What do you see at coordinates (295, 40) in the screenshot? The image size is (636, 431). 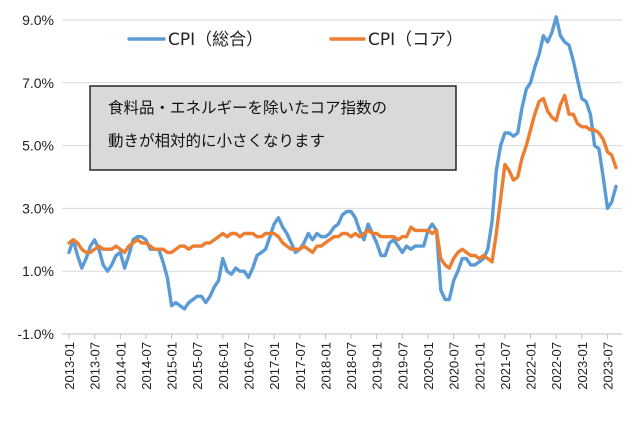 I see `legend: CPI（総合） CPI（コア）` at bounding box center [295, 40].